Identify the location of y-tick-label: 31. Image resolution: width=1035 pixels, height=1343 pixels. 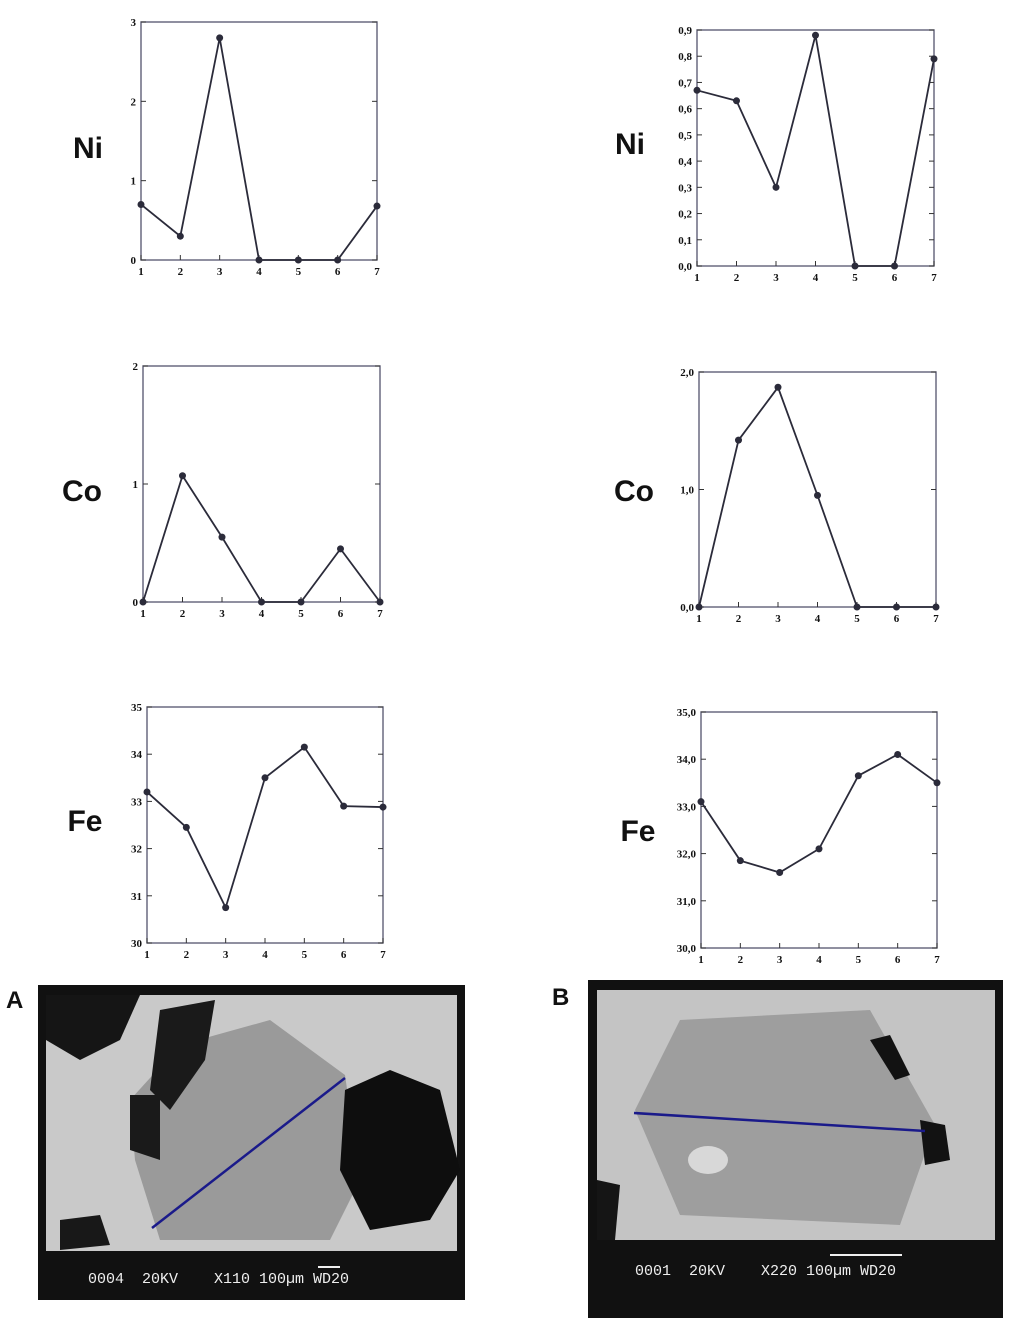
(136, 897).